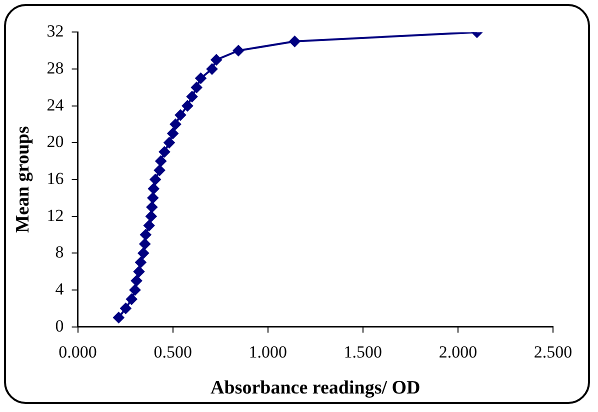  What do you see at coordinates (55, 142) in the screenshot?
I see `y-tick-label: 20` at bounding box center [55, 142].